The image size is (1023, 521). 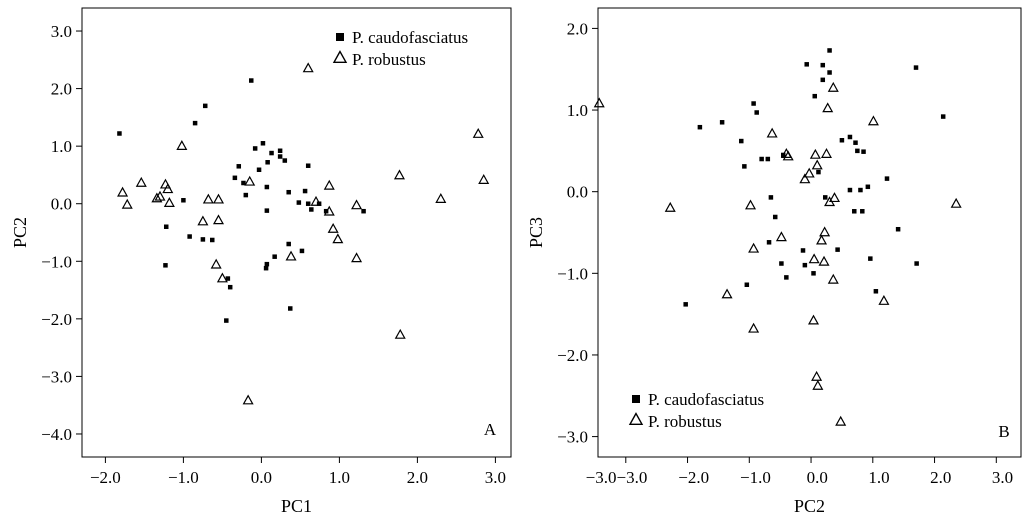 What do you see at coordinates (809, 506) in the screenshot?
I see `x-axis-title: PC2` at bounding box center [809, 506].